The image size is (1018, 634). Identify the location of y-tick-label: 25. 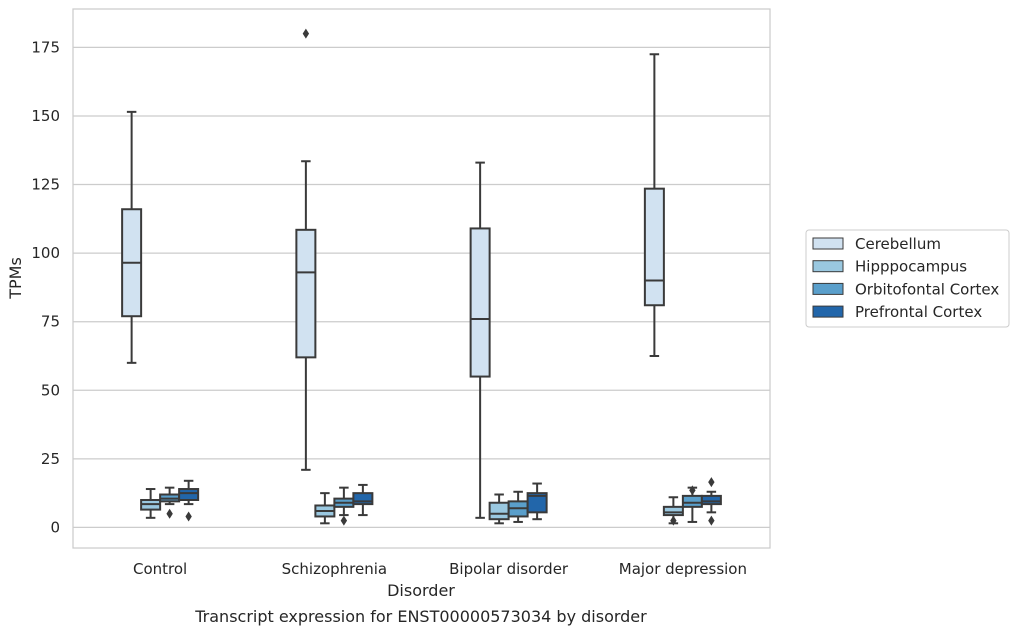
(50, 459).